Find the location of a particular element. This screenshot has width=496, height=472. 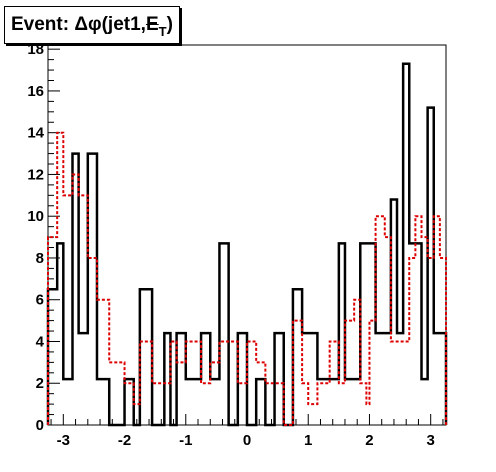

y-tick-label: 8 is located at coordinates (40, 258).